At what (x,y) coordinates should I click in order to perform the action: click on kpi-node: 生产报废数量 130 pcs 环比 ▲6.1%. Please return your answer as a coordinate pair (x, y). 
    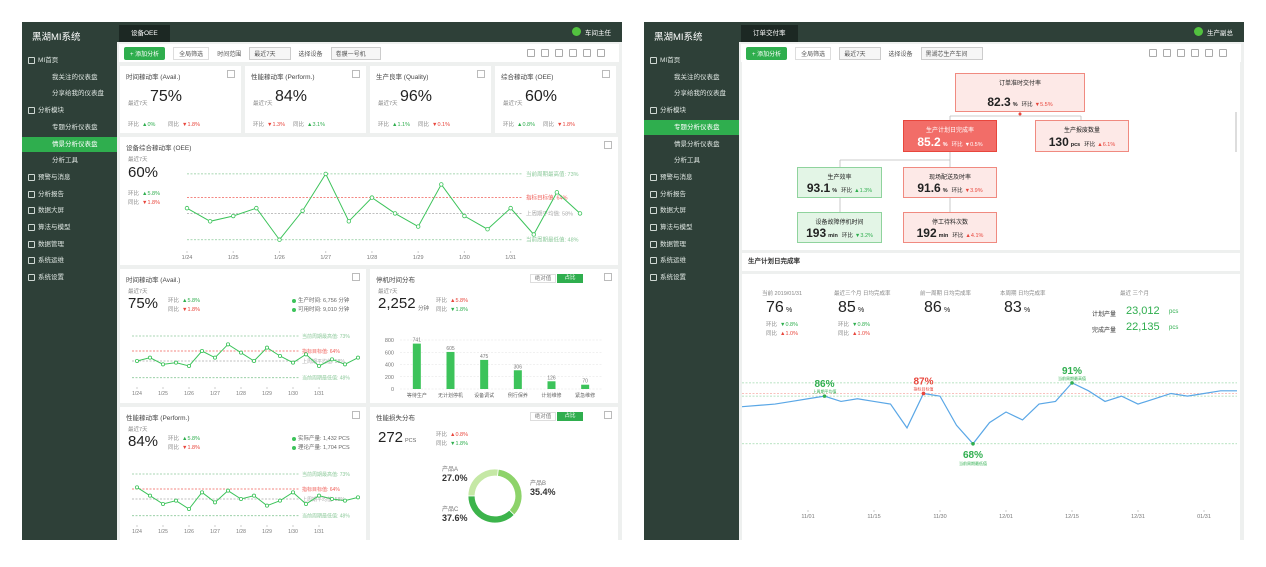
    Looking at the image, I should click on (1082, 136).